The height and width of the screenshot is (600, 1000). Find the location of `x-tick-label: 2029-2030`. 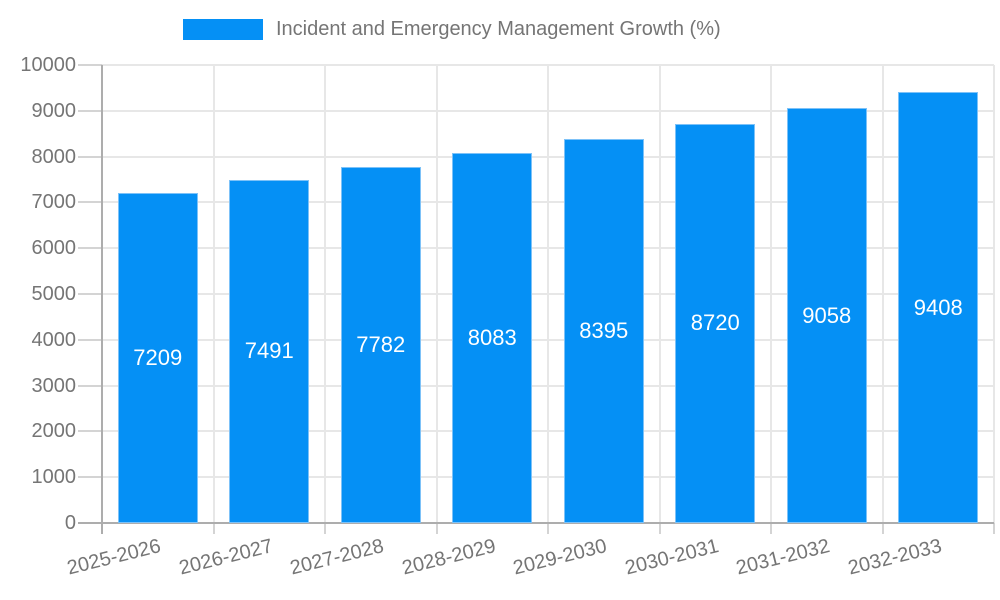

x-tick-label: 2029-2030 is located at coordinates (560, 557).